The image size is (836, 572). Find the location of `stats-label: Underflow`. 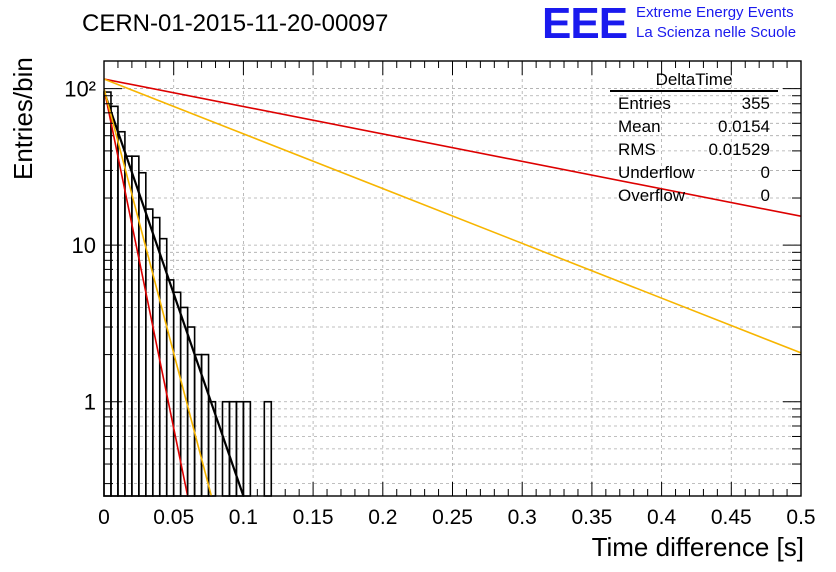

stats-label: Underflow is located at coordinates (656, 172).